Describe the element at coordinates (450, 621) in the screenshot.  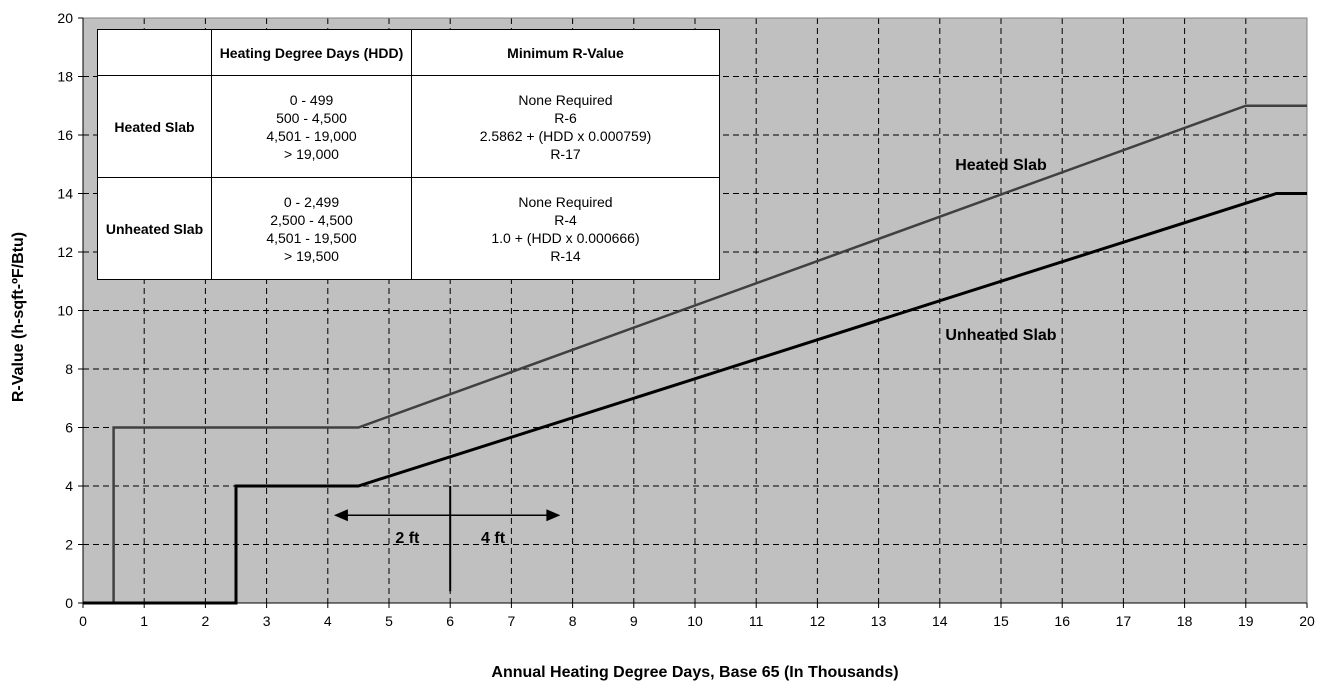
I see `x-tick-label: 6` at that location.